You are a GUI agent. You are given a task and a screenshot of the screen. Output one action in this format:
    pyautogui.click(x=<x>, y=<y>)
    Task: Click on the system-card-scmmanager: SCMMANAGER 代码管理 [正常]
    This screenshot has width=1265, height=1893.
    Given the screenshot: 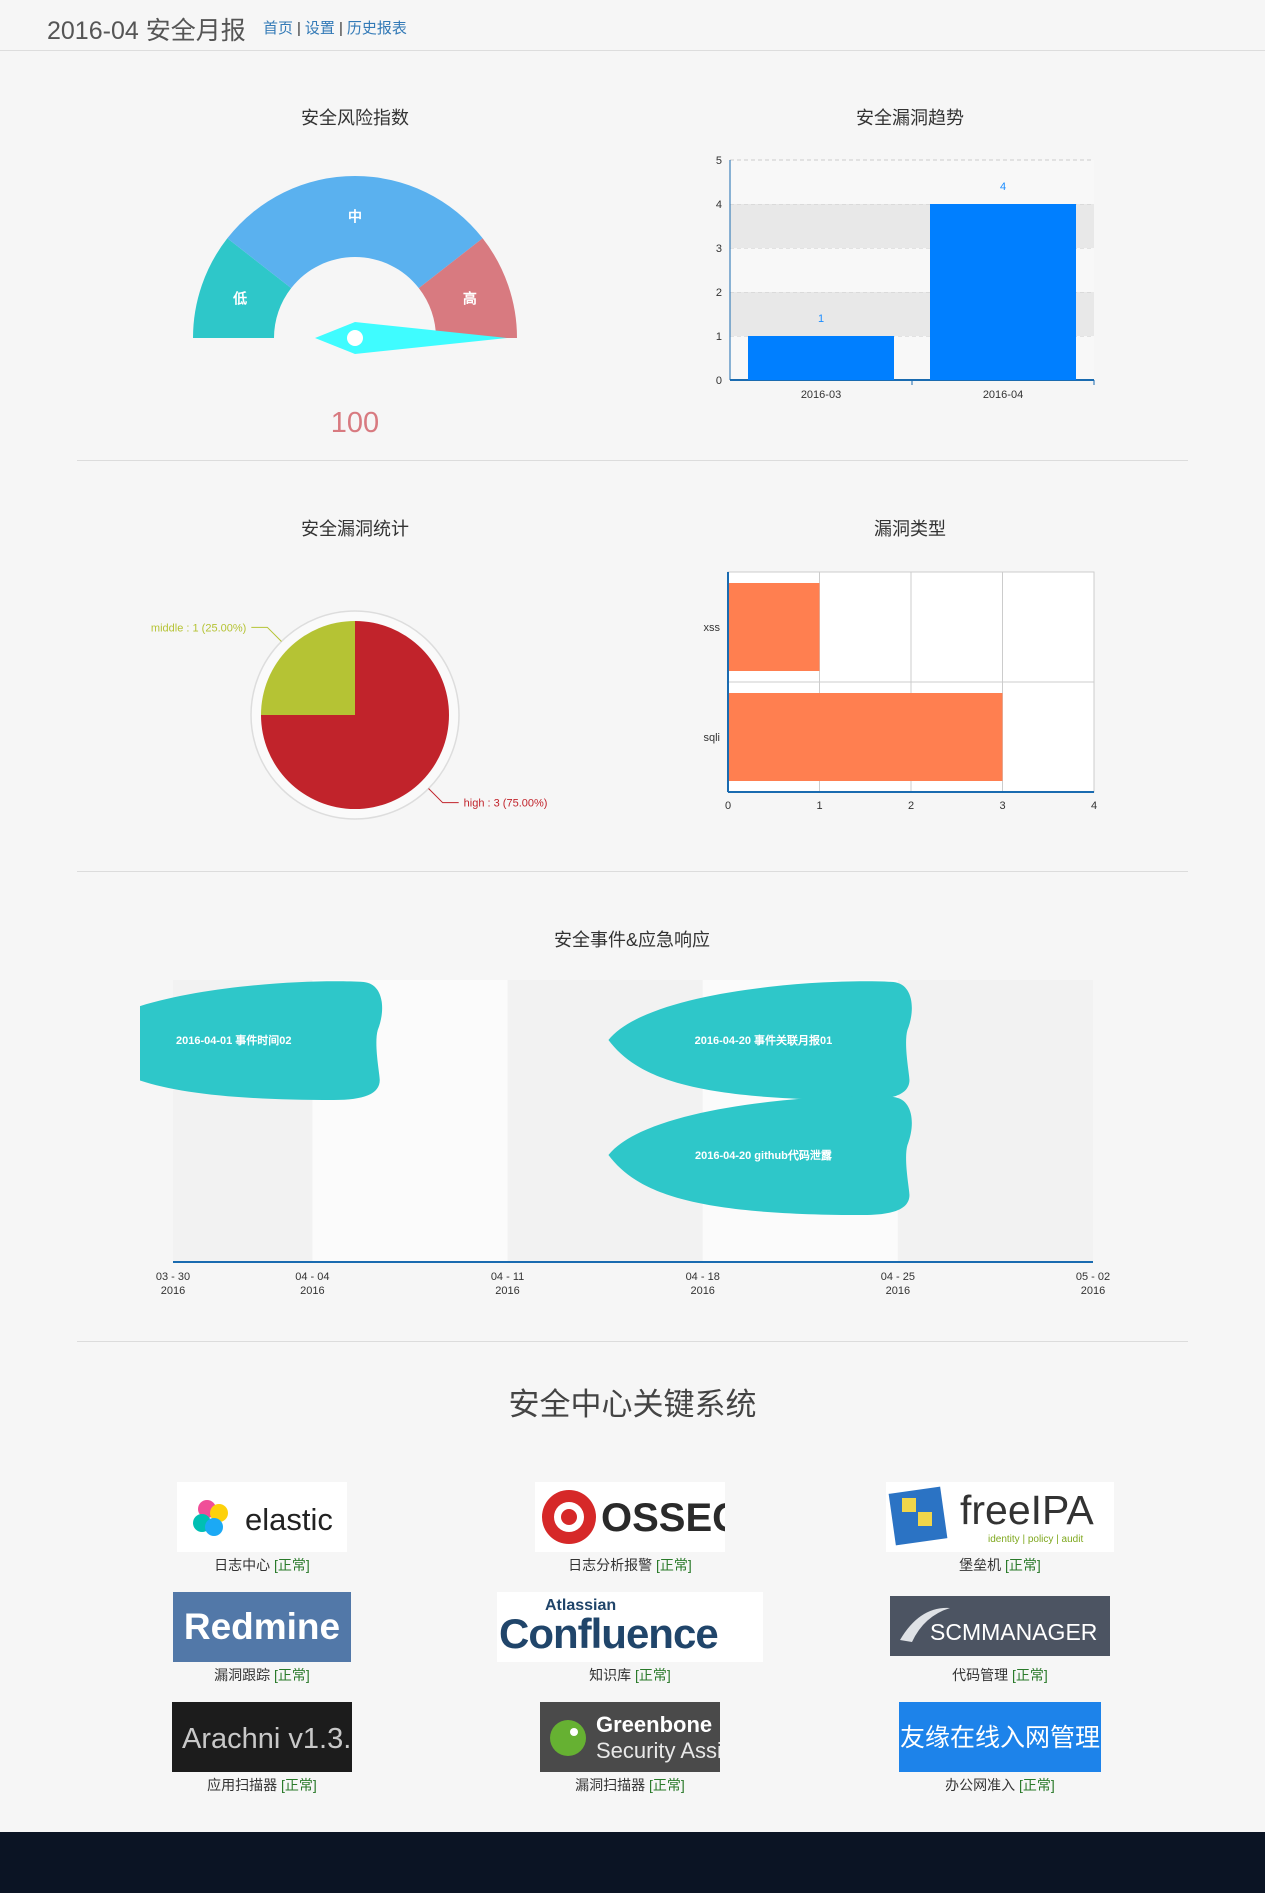 What is the action you would take?
    pyautogui.click(x=1000, y=1638)
    